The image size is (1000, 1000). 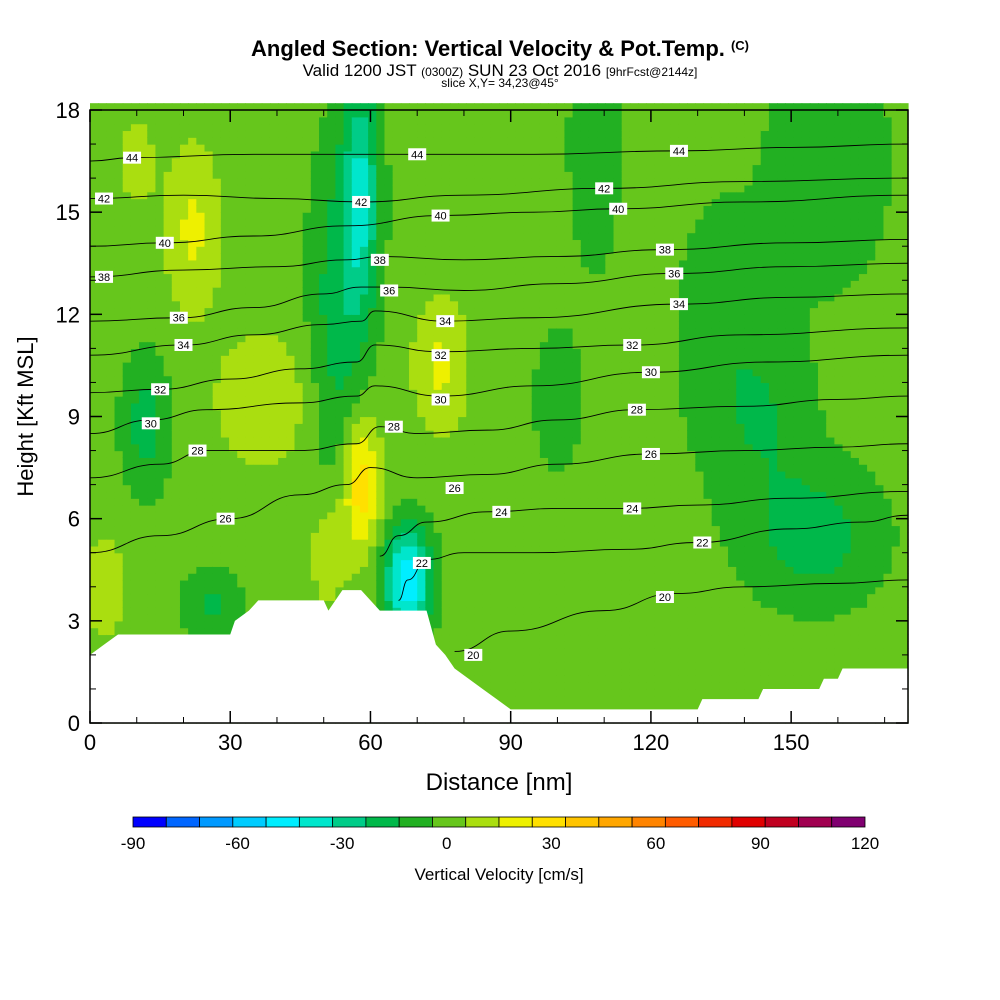 I want to click on colorbar-tick-label: 0, so click(x=446, y=843).